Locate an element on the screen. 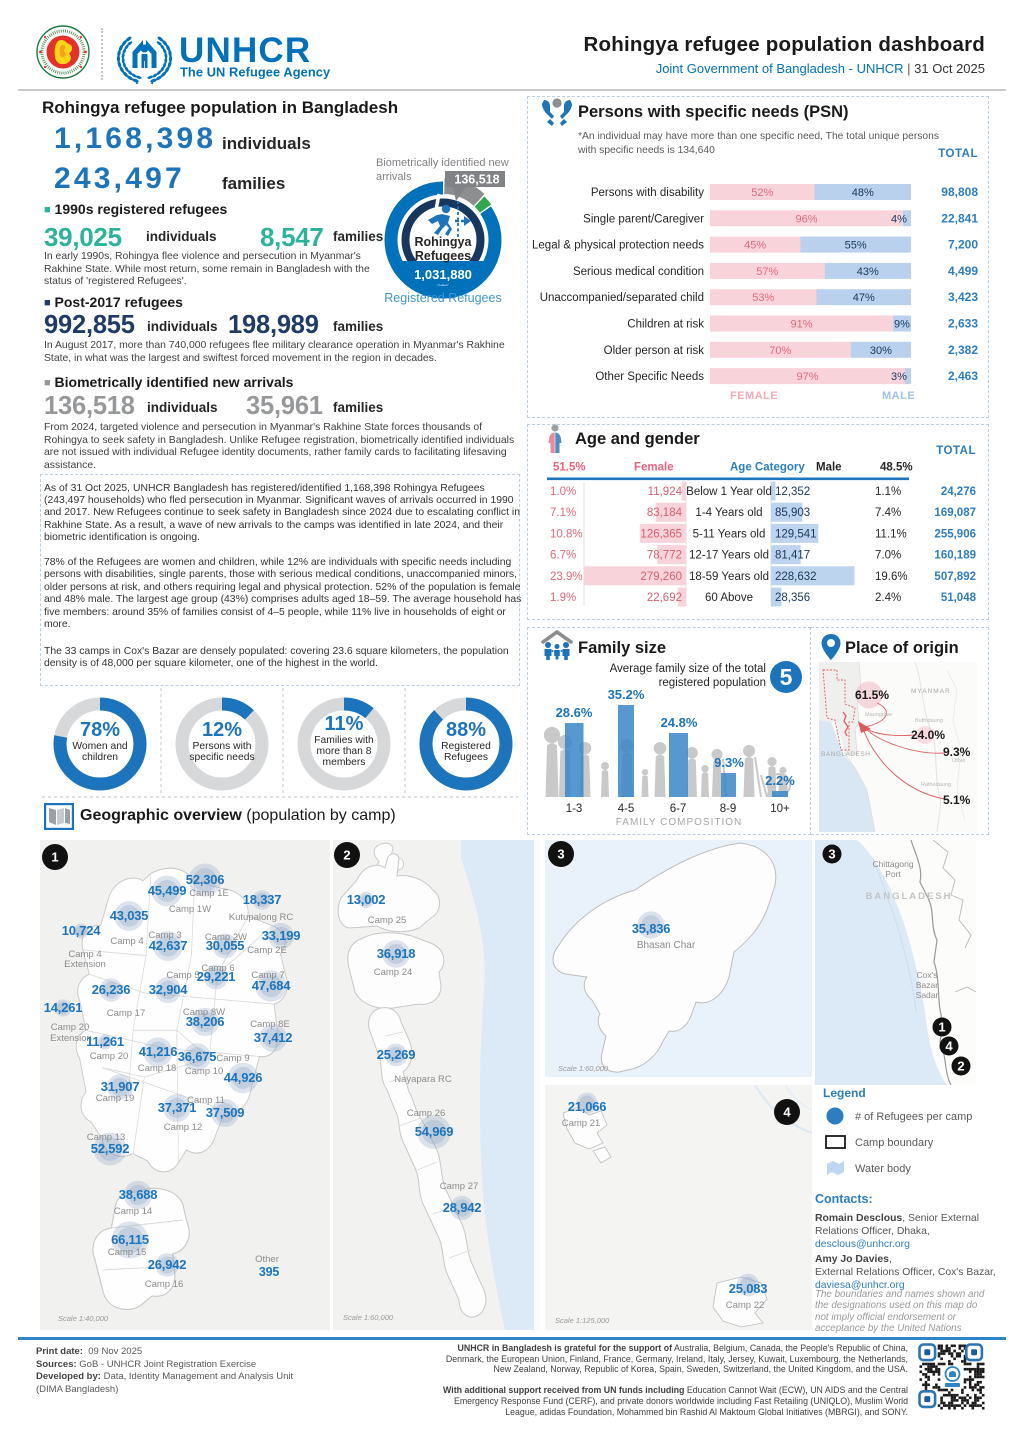  svg-text: 4% is located at coordinates (899, 219).